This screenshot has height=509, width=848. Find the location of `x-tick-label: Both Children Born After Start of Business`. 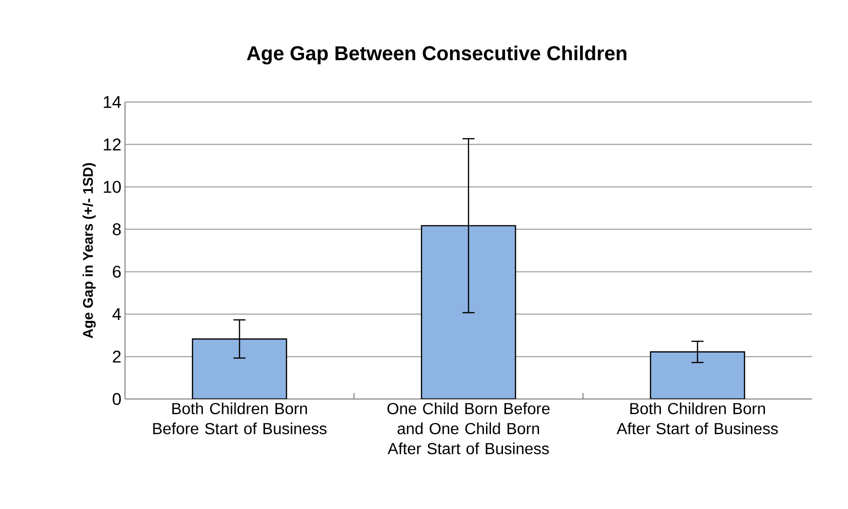

x-tick-label: Both Children Born After Start of Business is located at coordinates (697, 418).